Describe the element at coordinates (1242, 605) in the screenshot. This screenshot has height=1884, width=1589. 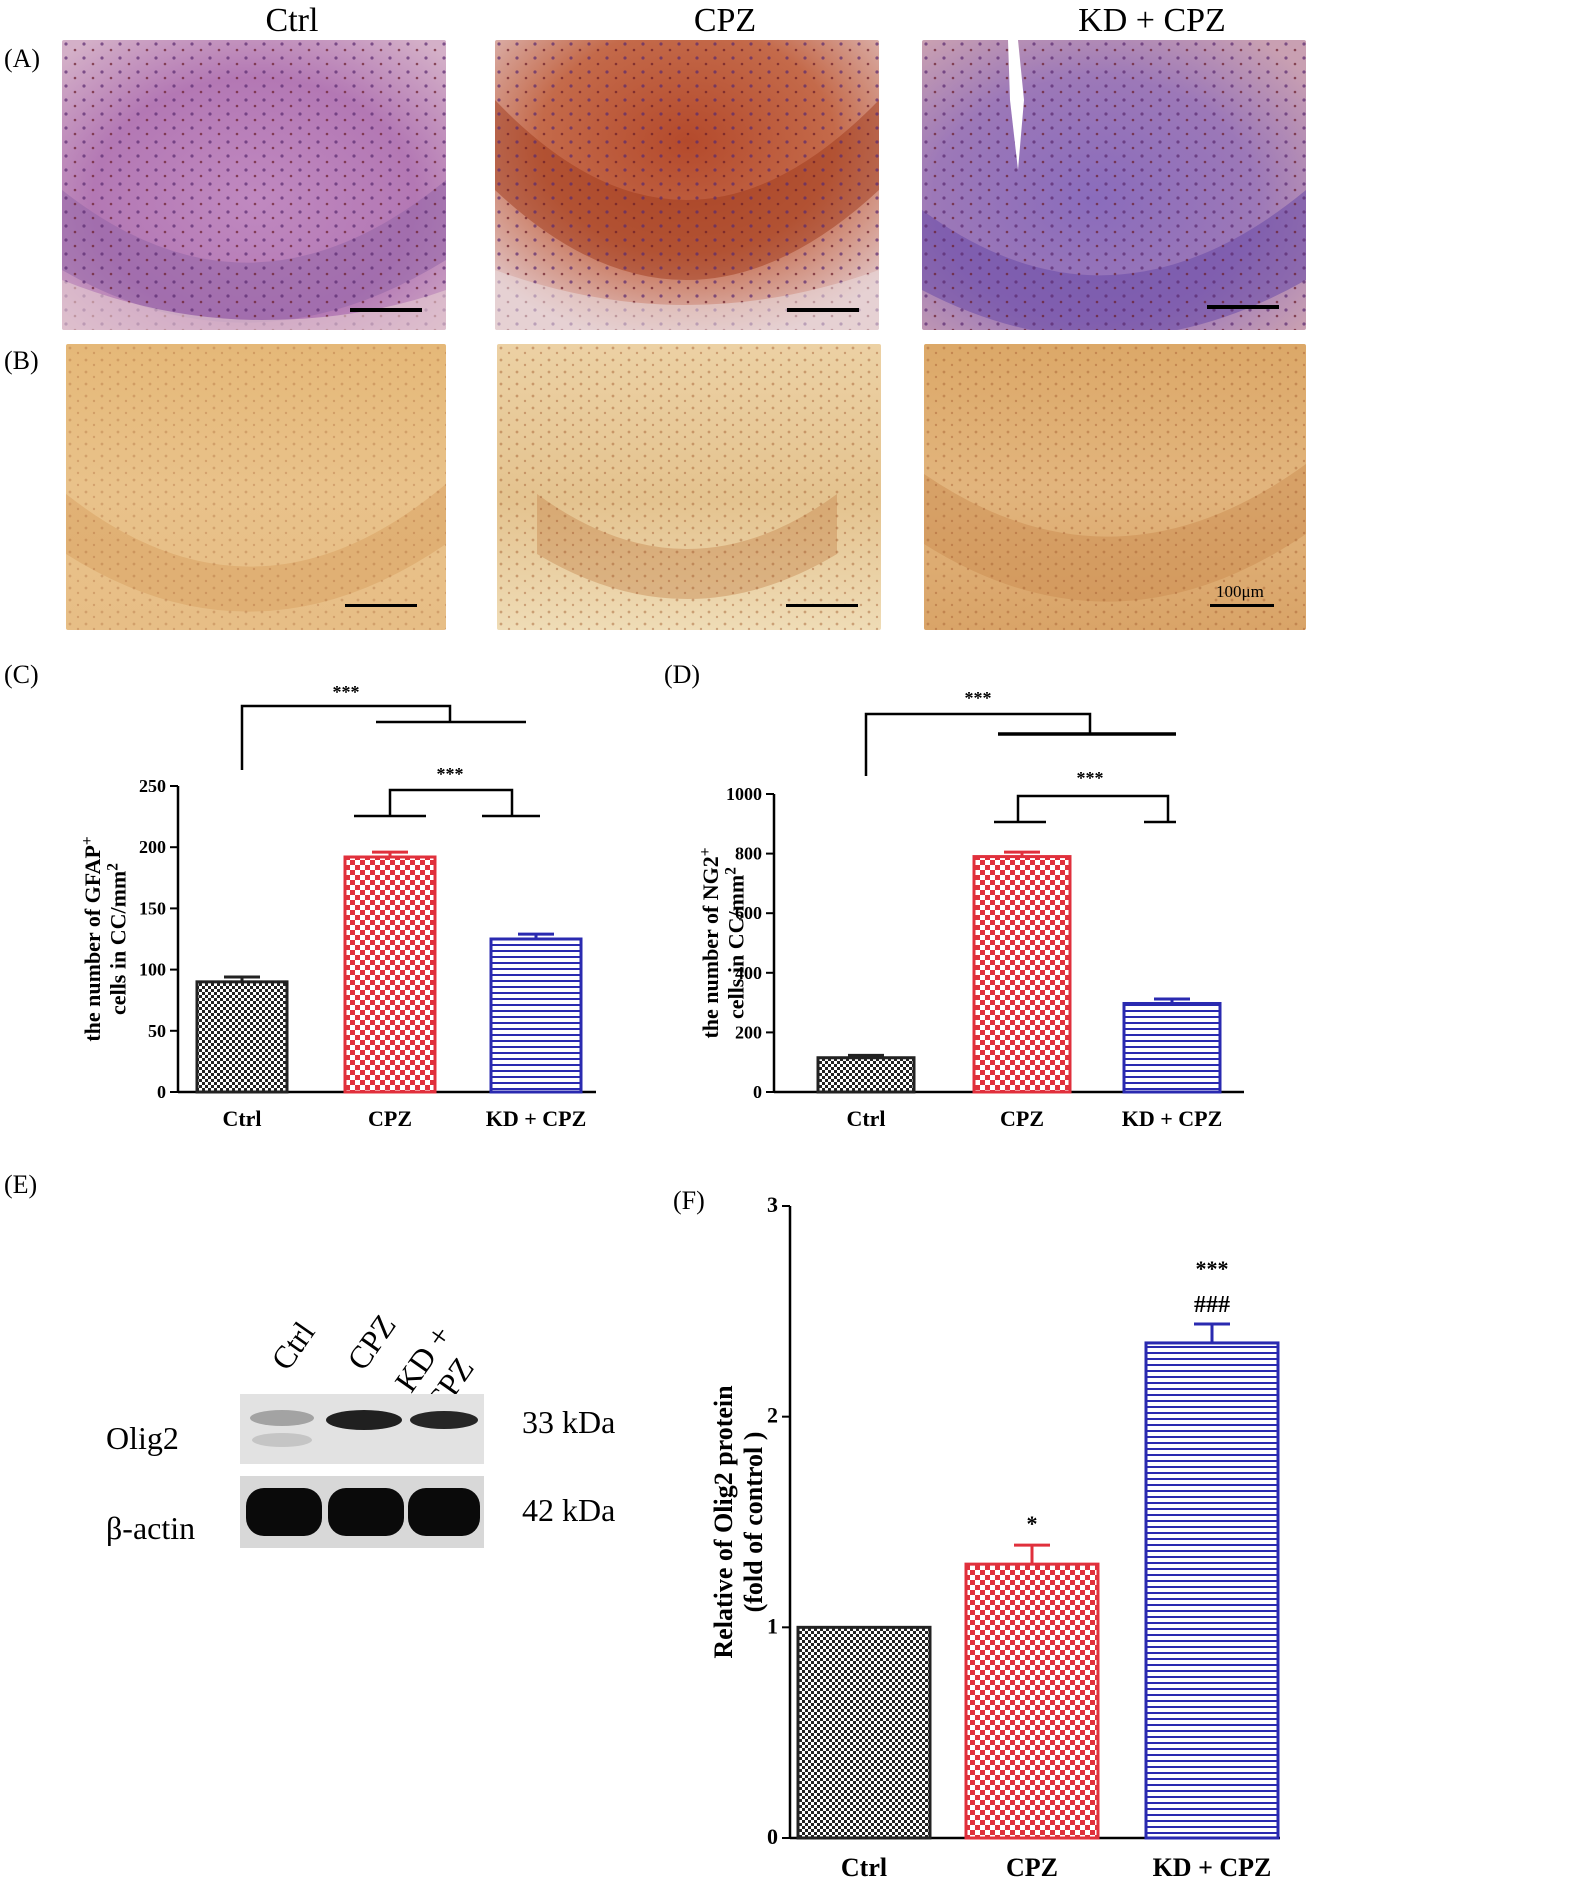
I see `scale-bar-b-kd-cpz` at that location.